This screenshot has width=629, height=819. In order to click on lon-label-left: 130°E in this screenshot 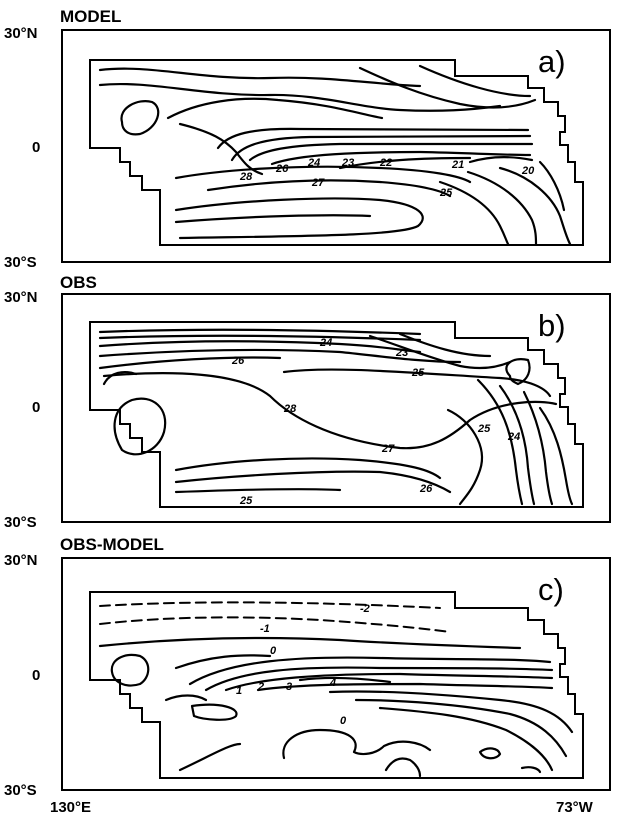, I will do `click(70, 807)`.